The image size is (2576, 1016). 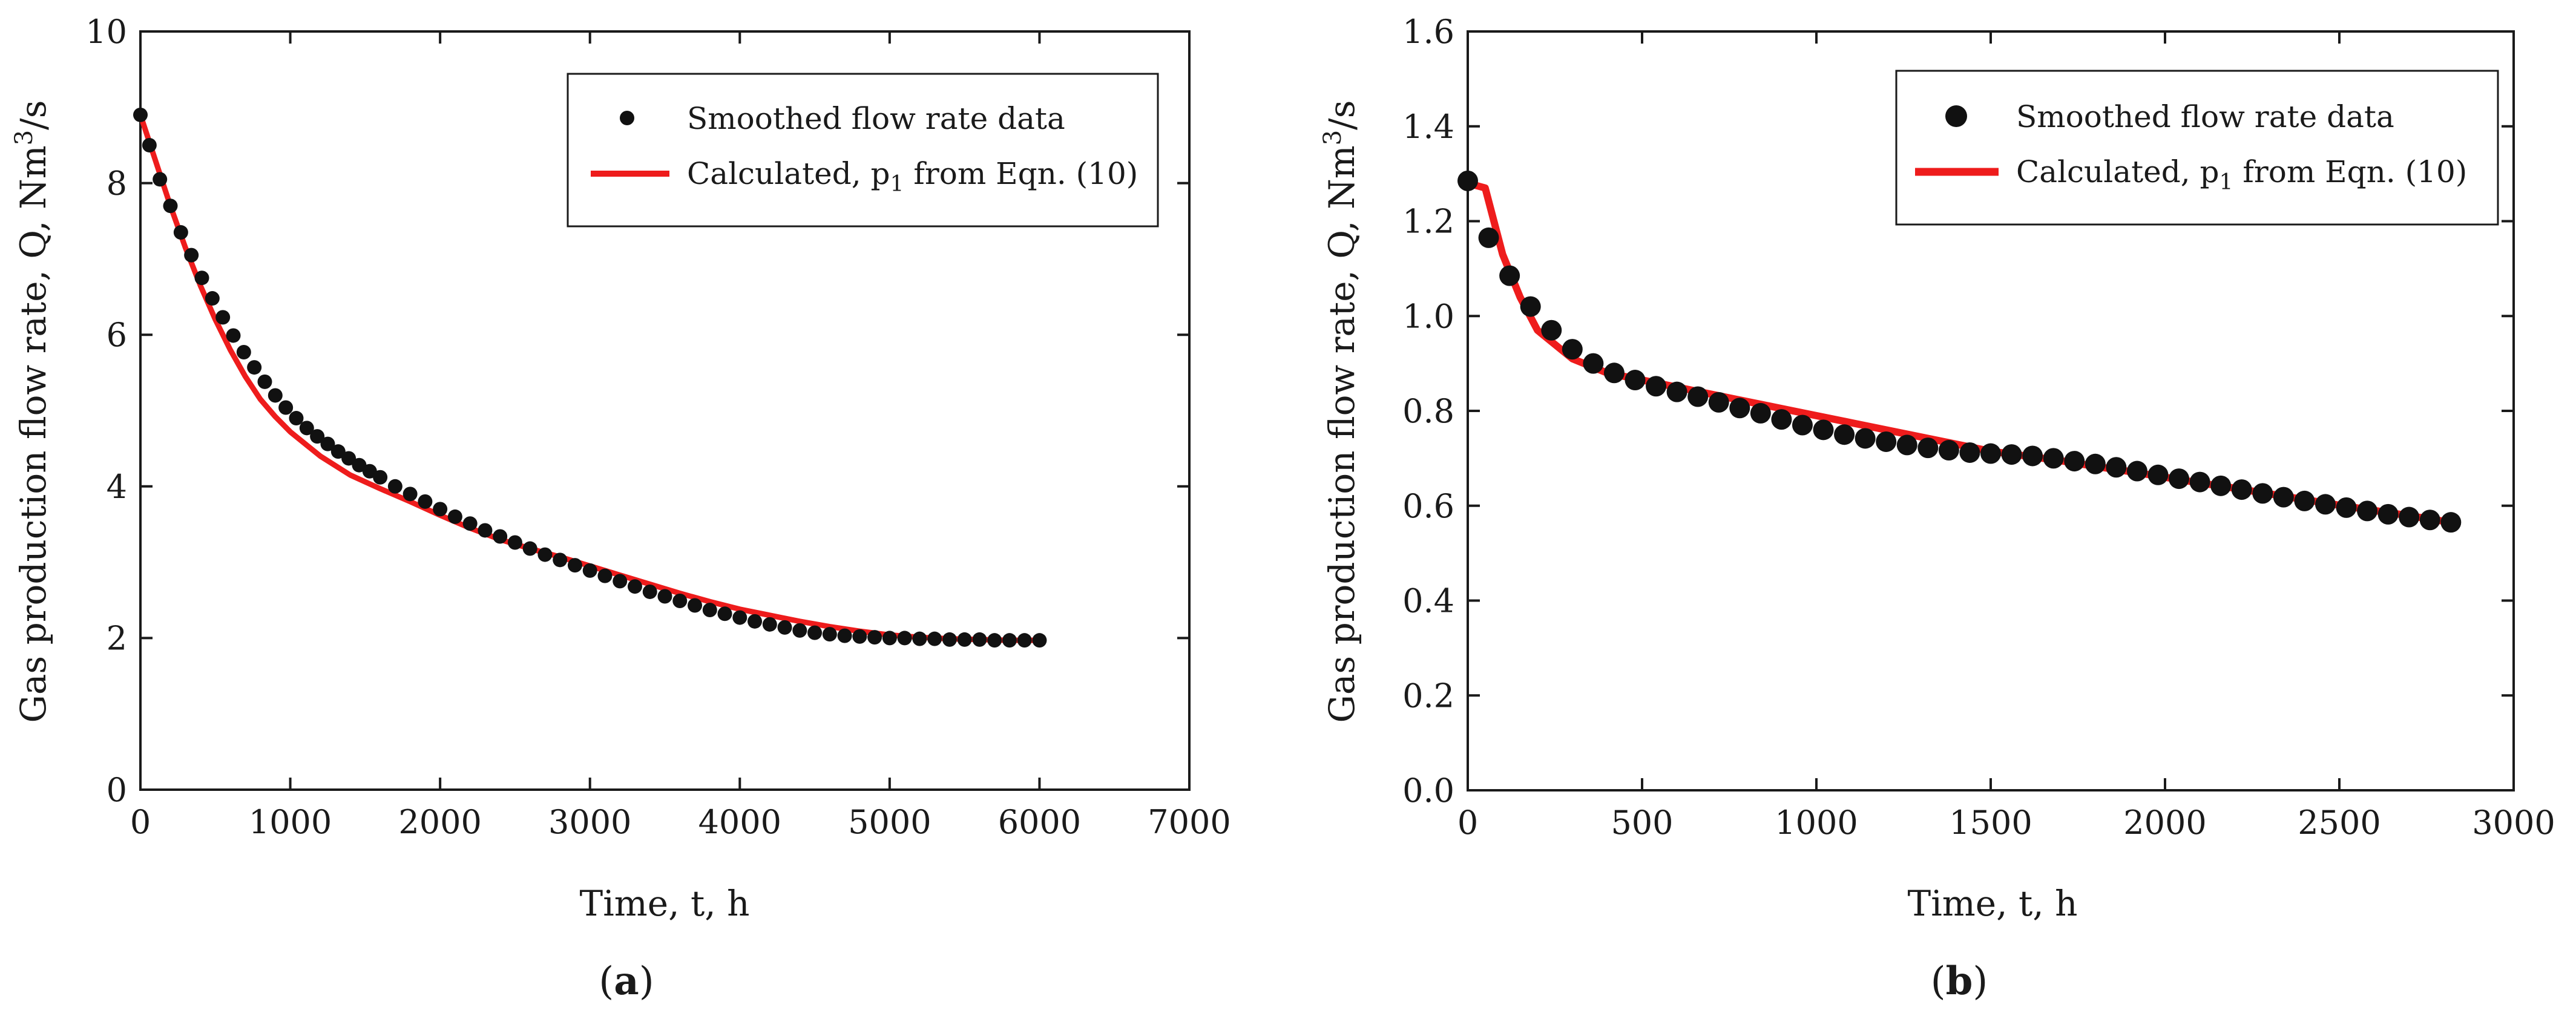 I want to click on y-tick-label: 0.2, so click(x=1428, y=696).